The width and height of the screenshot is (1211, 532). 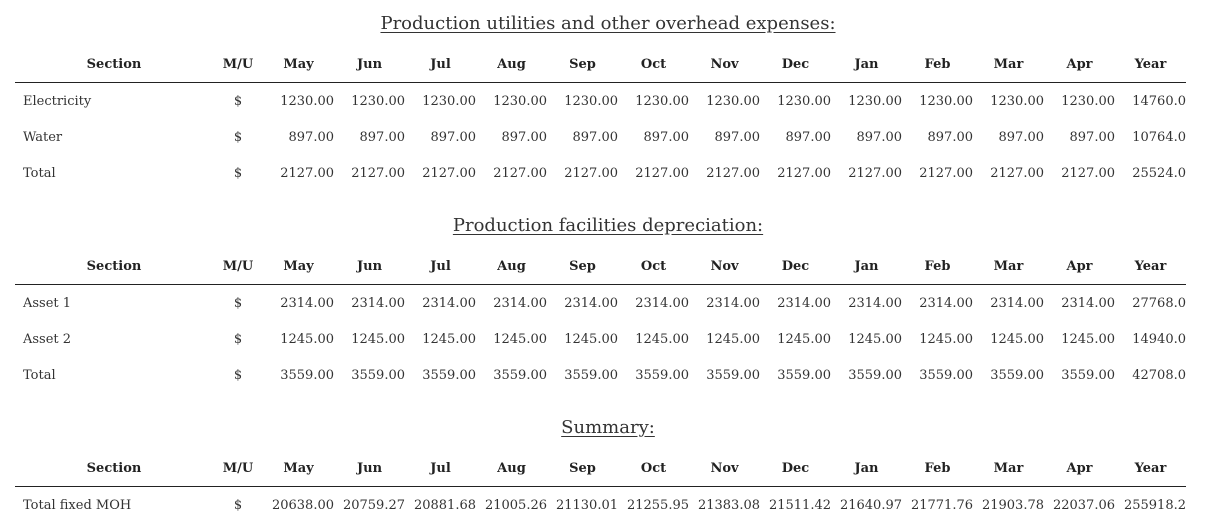 What do you see at coordinates (1159, 101) in the screenshot?
I see `value-cell: 14760.0` at bounding box center [1159, 101].